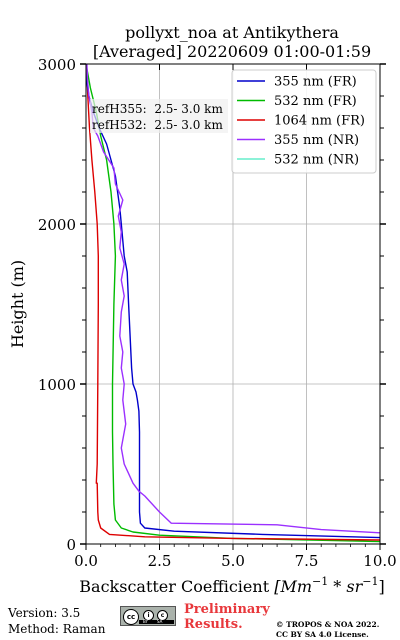 The width and height of the screenshot is (400, 640). What do you see at coordinates (316, 160) in the screenshot?
I see `legend-label: 532 nm (NR)` at bounding box center [316, 160].